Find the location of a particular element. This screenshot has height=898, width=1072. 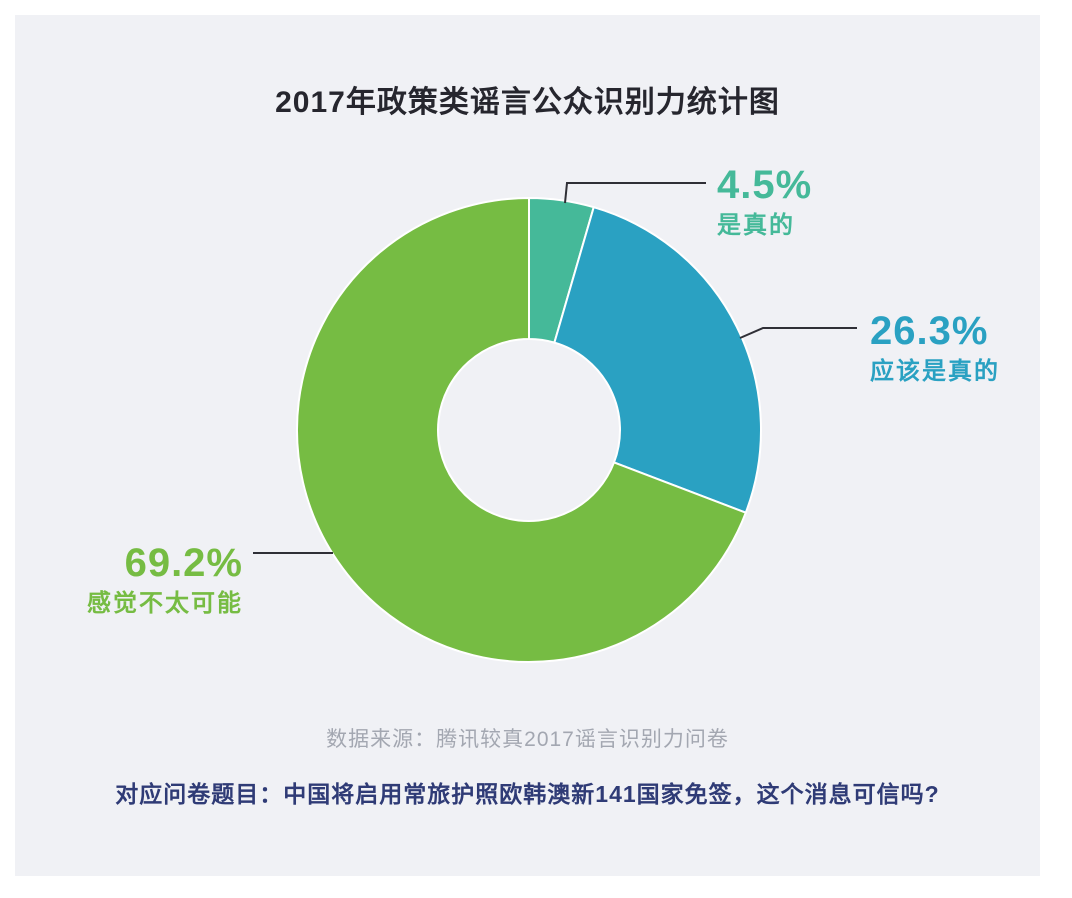

slice-label-istrue: 4.5% 是真的 is located at coordinates (764, 201).